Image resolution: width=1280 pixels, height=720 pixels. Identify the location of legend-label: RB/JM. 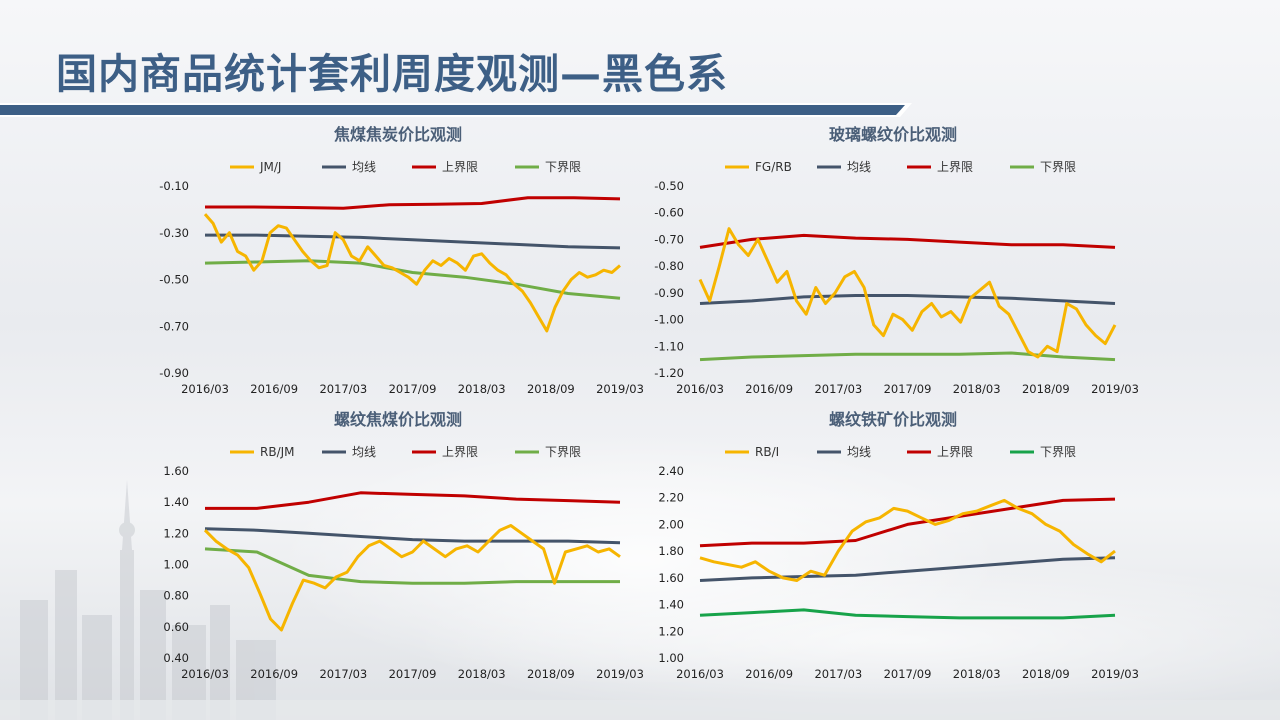
(277, 452).